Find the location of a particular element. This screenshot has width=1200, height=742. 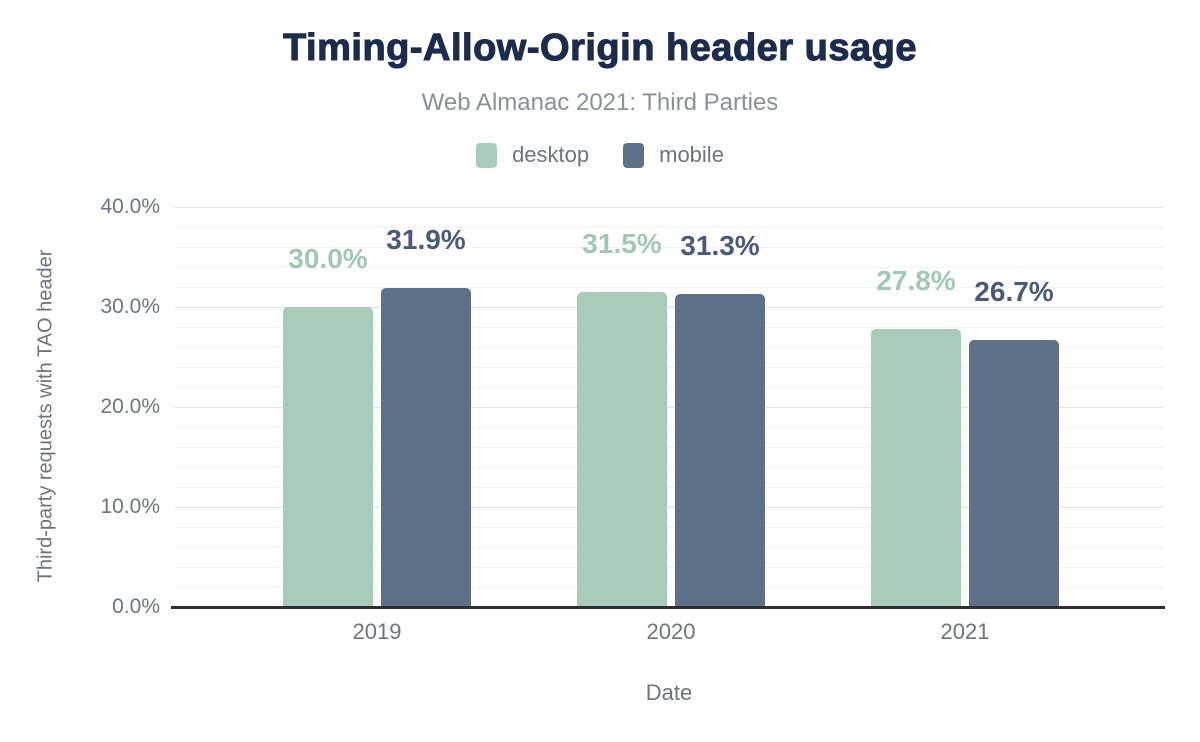

bar-desktop-2021 is located at coordinates (916, 468).